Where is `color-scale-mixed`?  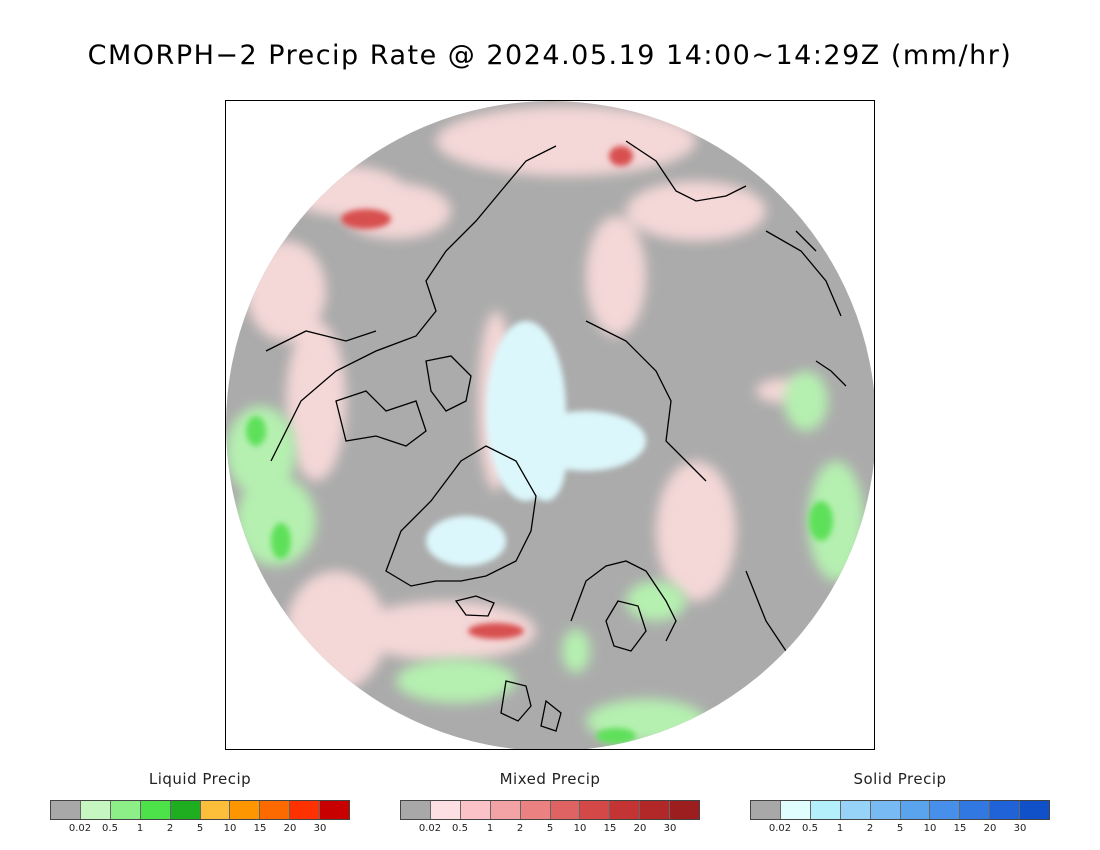
color-scale-mixed is located at coordinates (550, 810).